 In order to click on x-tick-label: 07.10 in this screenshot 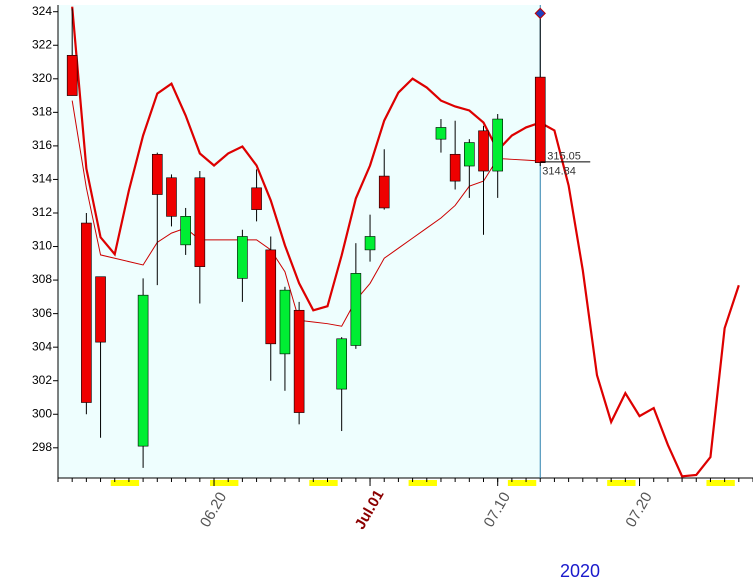, I will do `click(496, 509)`.